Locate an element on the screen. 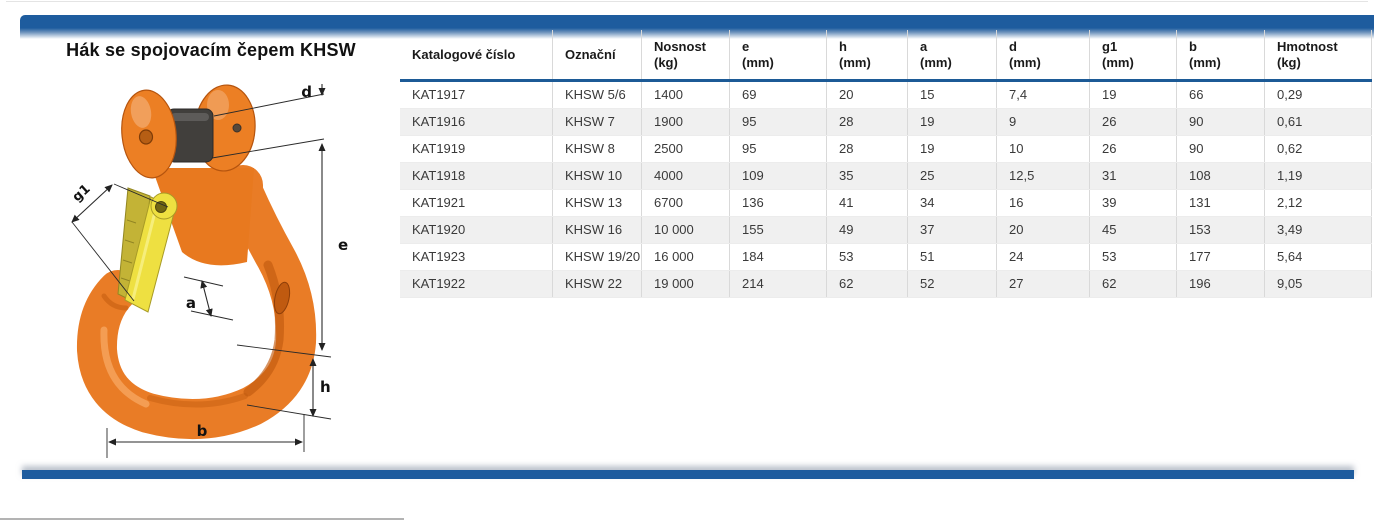 Image resolution: width=1374 pixels, height=521 pixels. hook-diagram: d e g1 a h b is located at coordinates (209, 270).